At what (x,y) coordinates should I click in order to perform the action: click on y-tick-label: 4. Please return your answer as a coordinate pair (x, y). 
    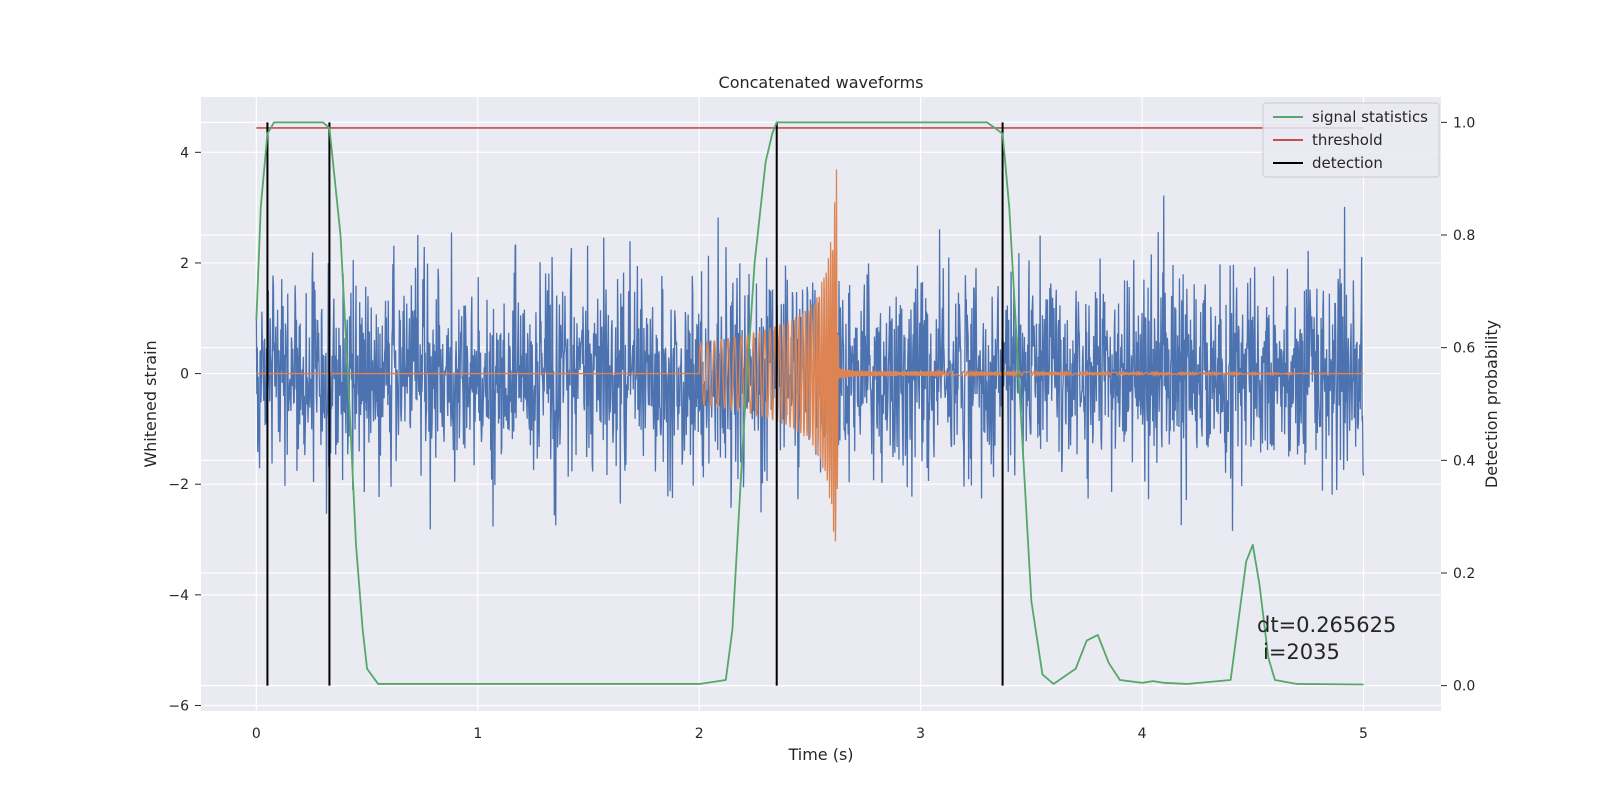
    Looking at the image, I should click on (184, 153).